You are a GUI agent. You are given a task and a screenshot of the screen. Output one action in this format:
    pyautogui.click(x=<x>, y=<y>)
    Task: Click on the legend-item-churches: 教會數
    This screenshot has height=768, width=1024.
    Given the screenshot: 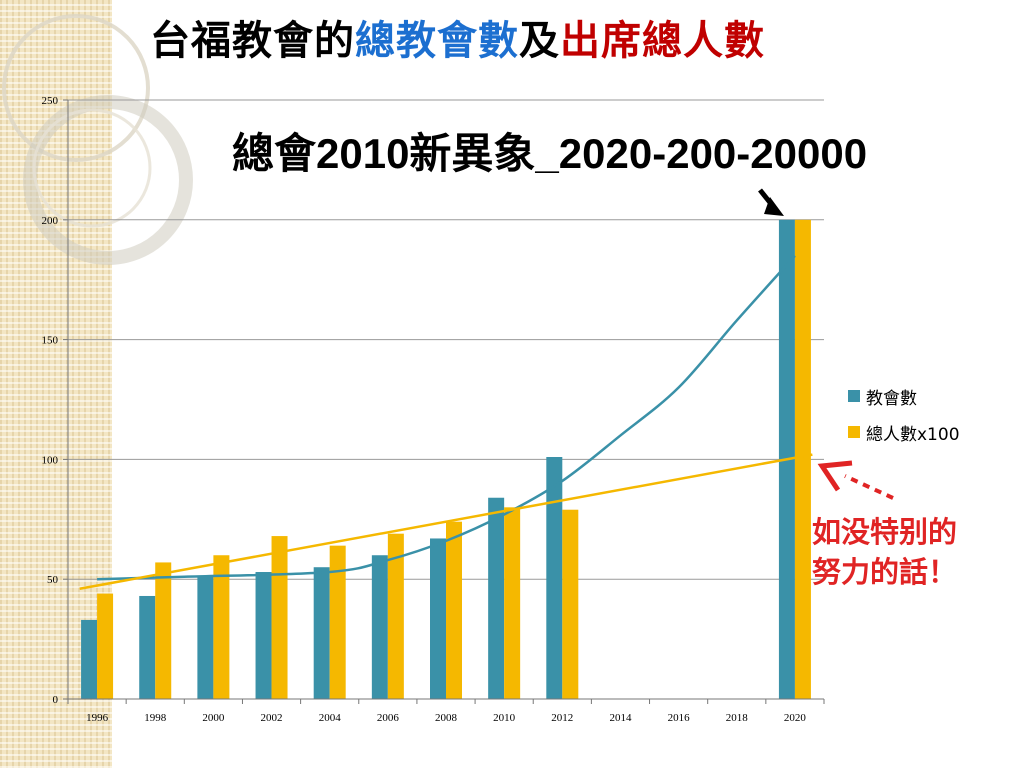 What is the action you would take?
    pyautogui.click(x=904, y=396)
    